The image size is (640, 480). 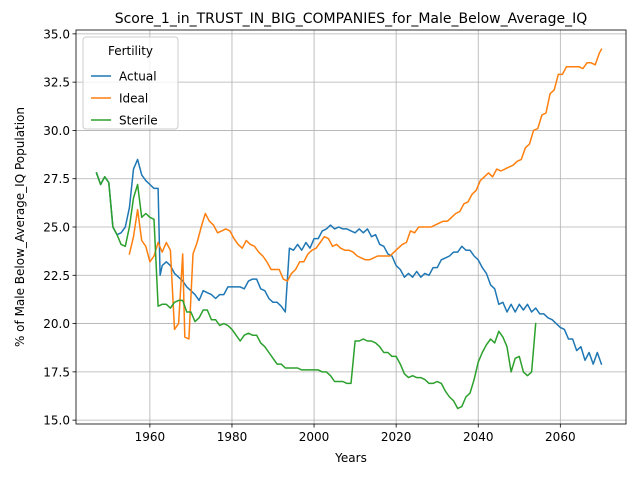 What do you see at coordinates (314, 437) in the screenshot?
I see `x-tick-label: 2000` at bounding box center [314, 437].